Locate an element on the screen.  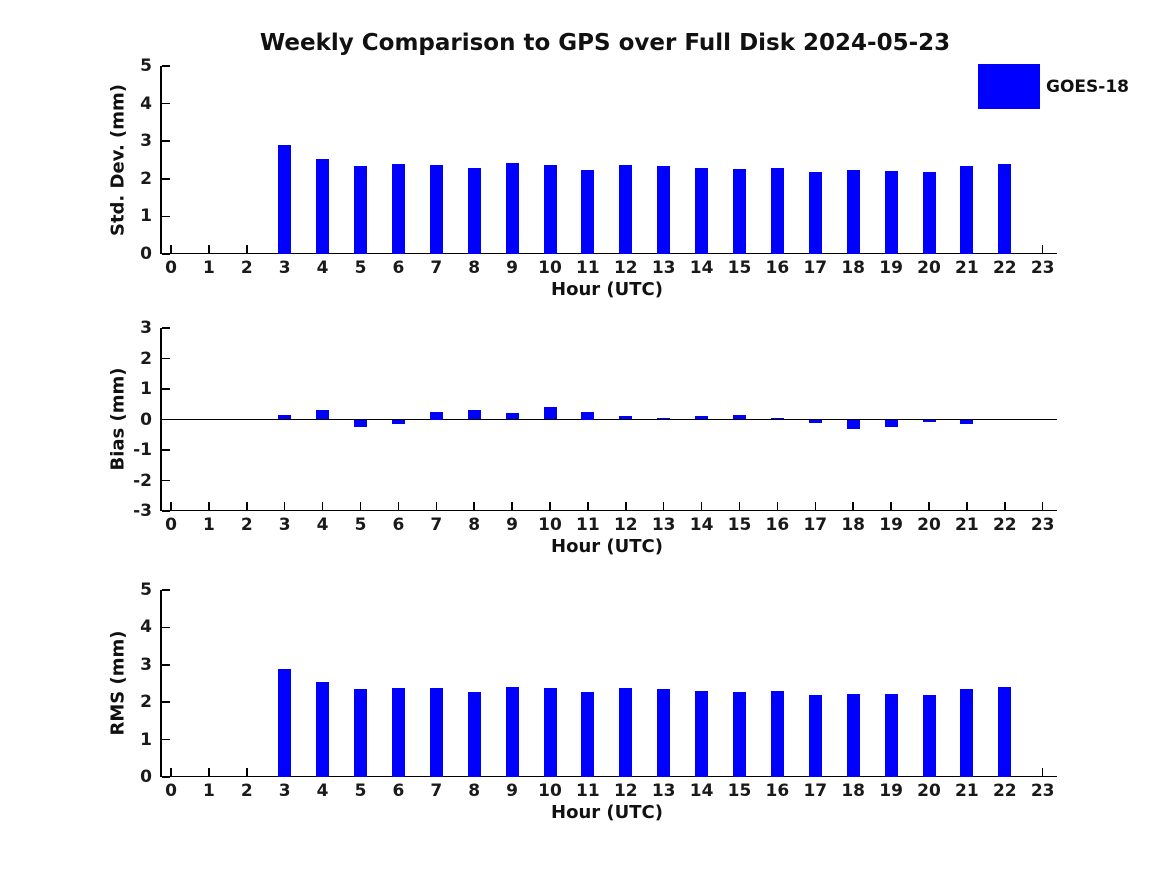
x-tick-label: 22 is located at coordinates (1004, 268).